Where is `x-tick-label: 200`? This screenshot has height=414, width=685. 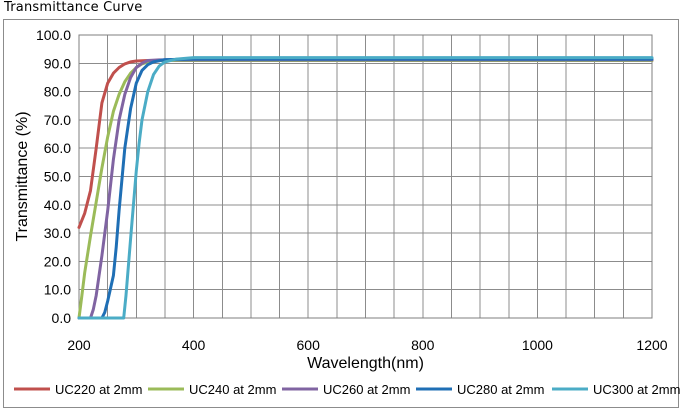 x-tick-label: 200 is located at coordinates (79, 345).